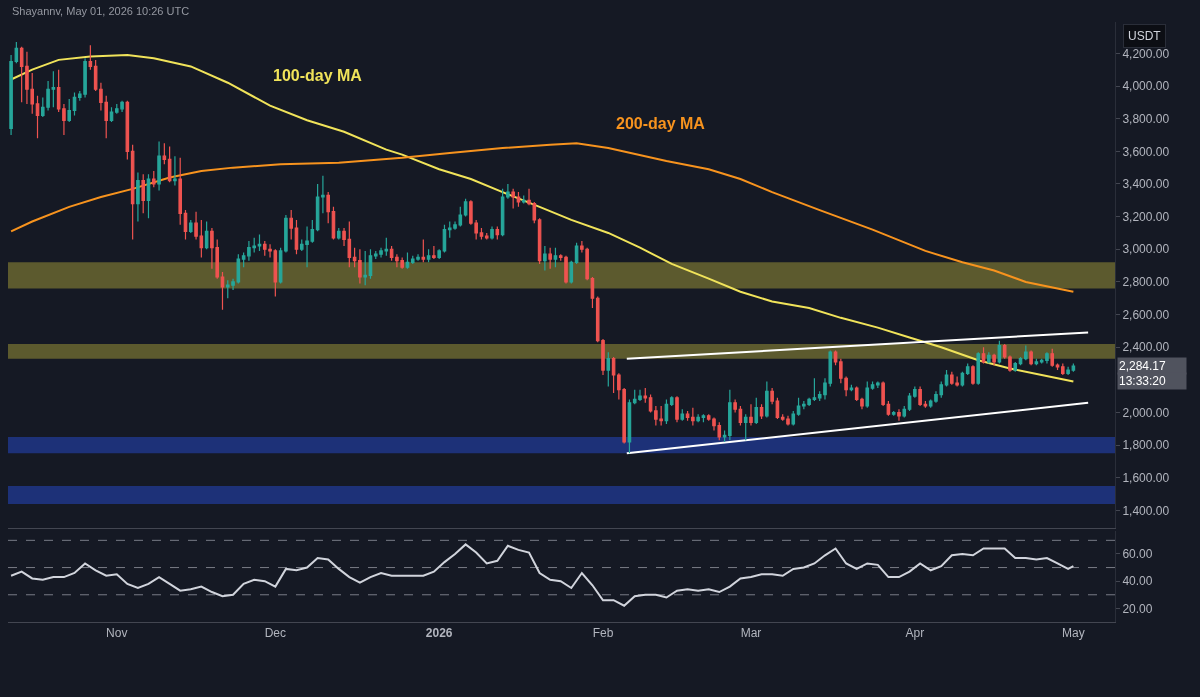  Describe the element at coordinates (661, 123) in the screenshot. I see `series-label: 200-day MA` at that location.